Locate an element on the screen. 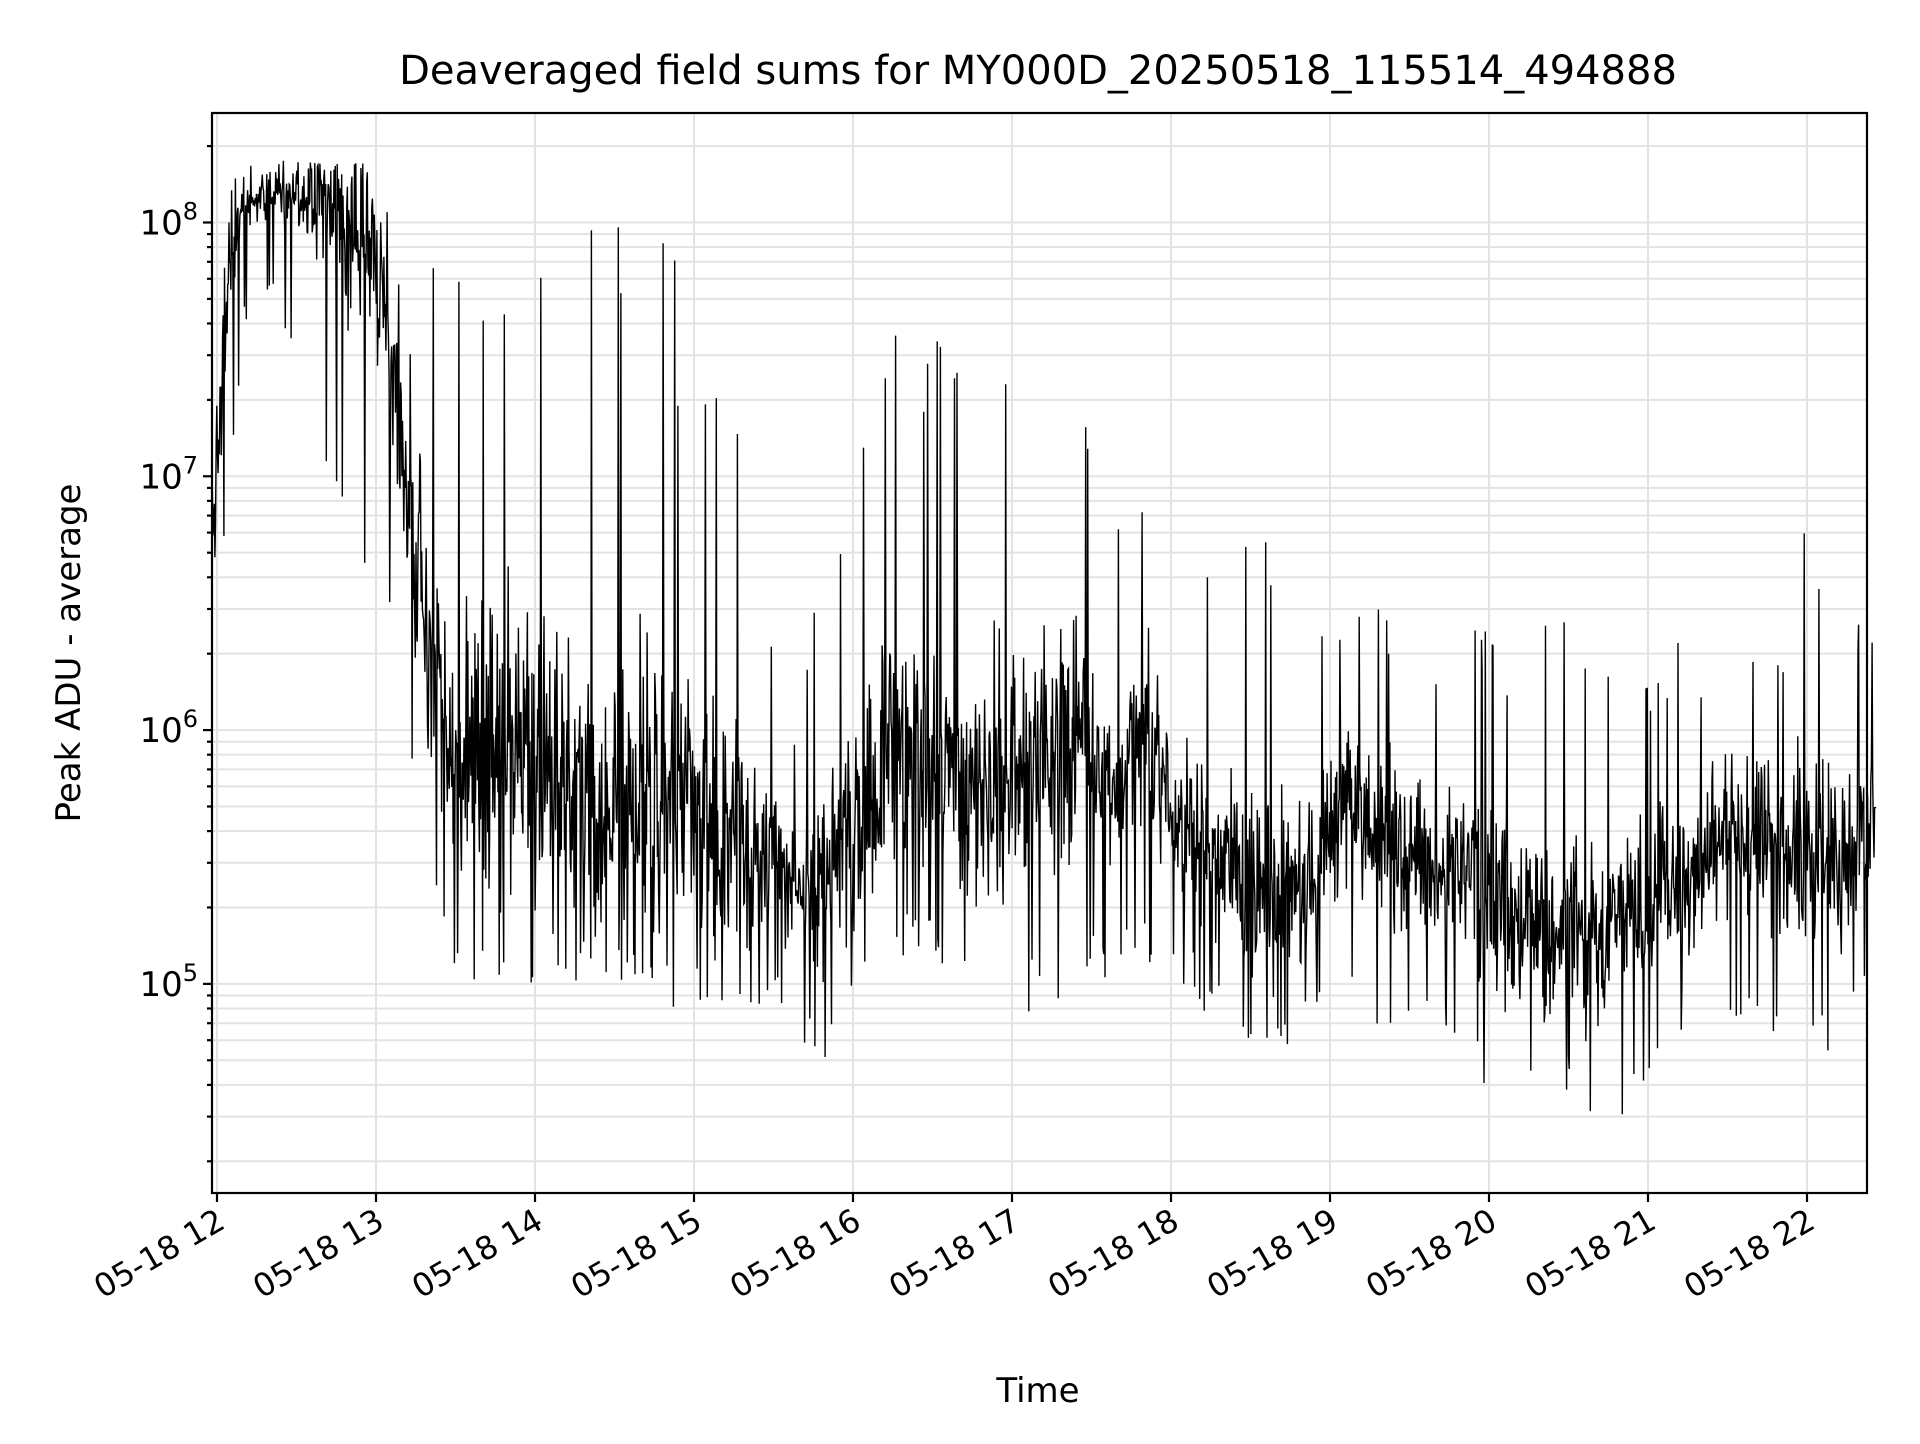 Image resolution: width=1920 pixels, height=1444 pixels. y-tick-label: 10⁷ is located at coordinates (168, 474).